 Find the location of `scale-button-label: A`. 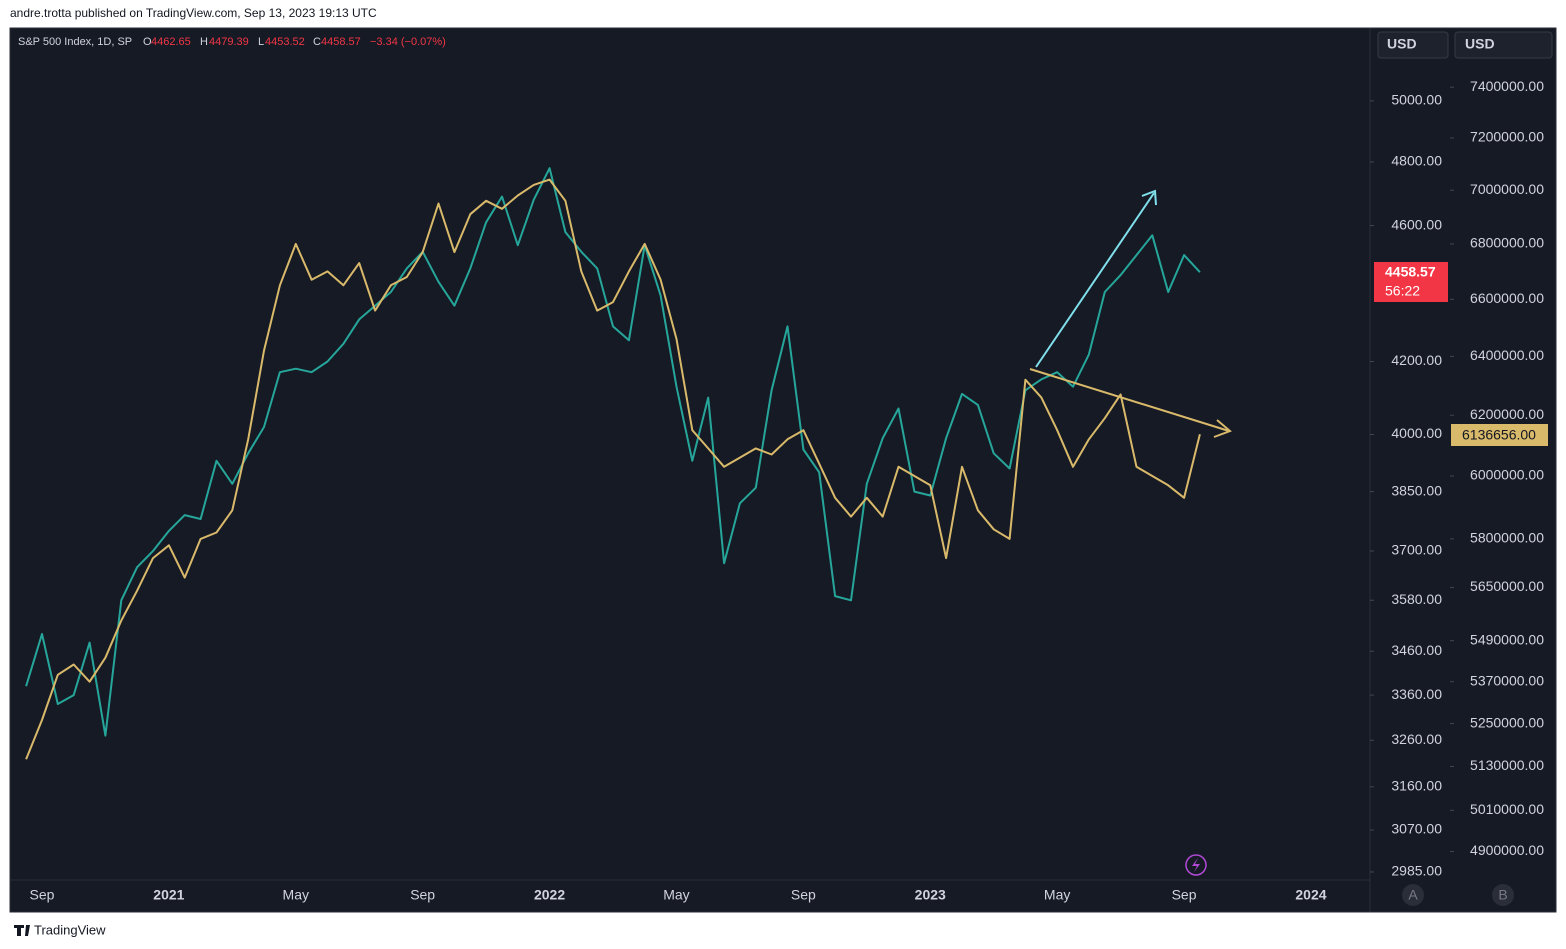

scale-button-label: A is located at coordinates (1413, 895).